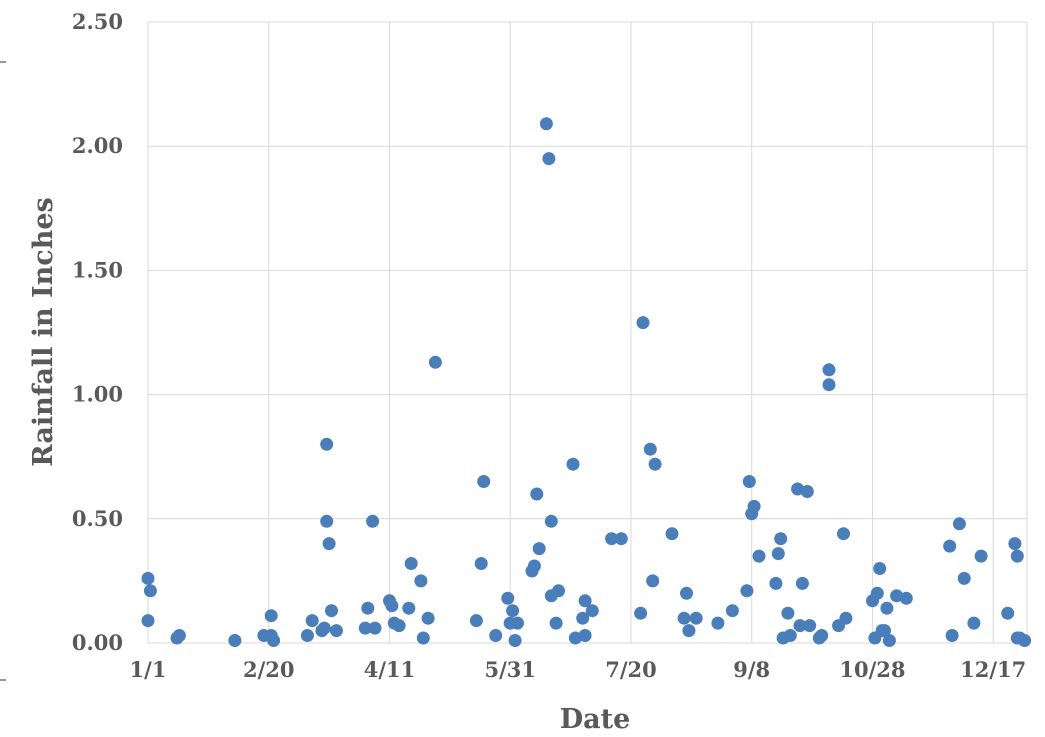  Describe the element at coordinates (993, 669) in the screenshot. I see `x-tick-label: 12/17` at that location.